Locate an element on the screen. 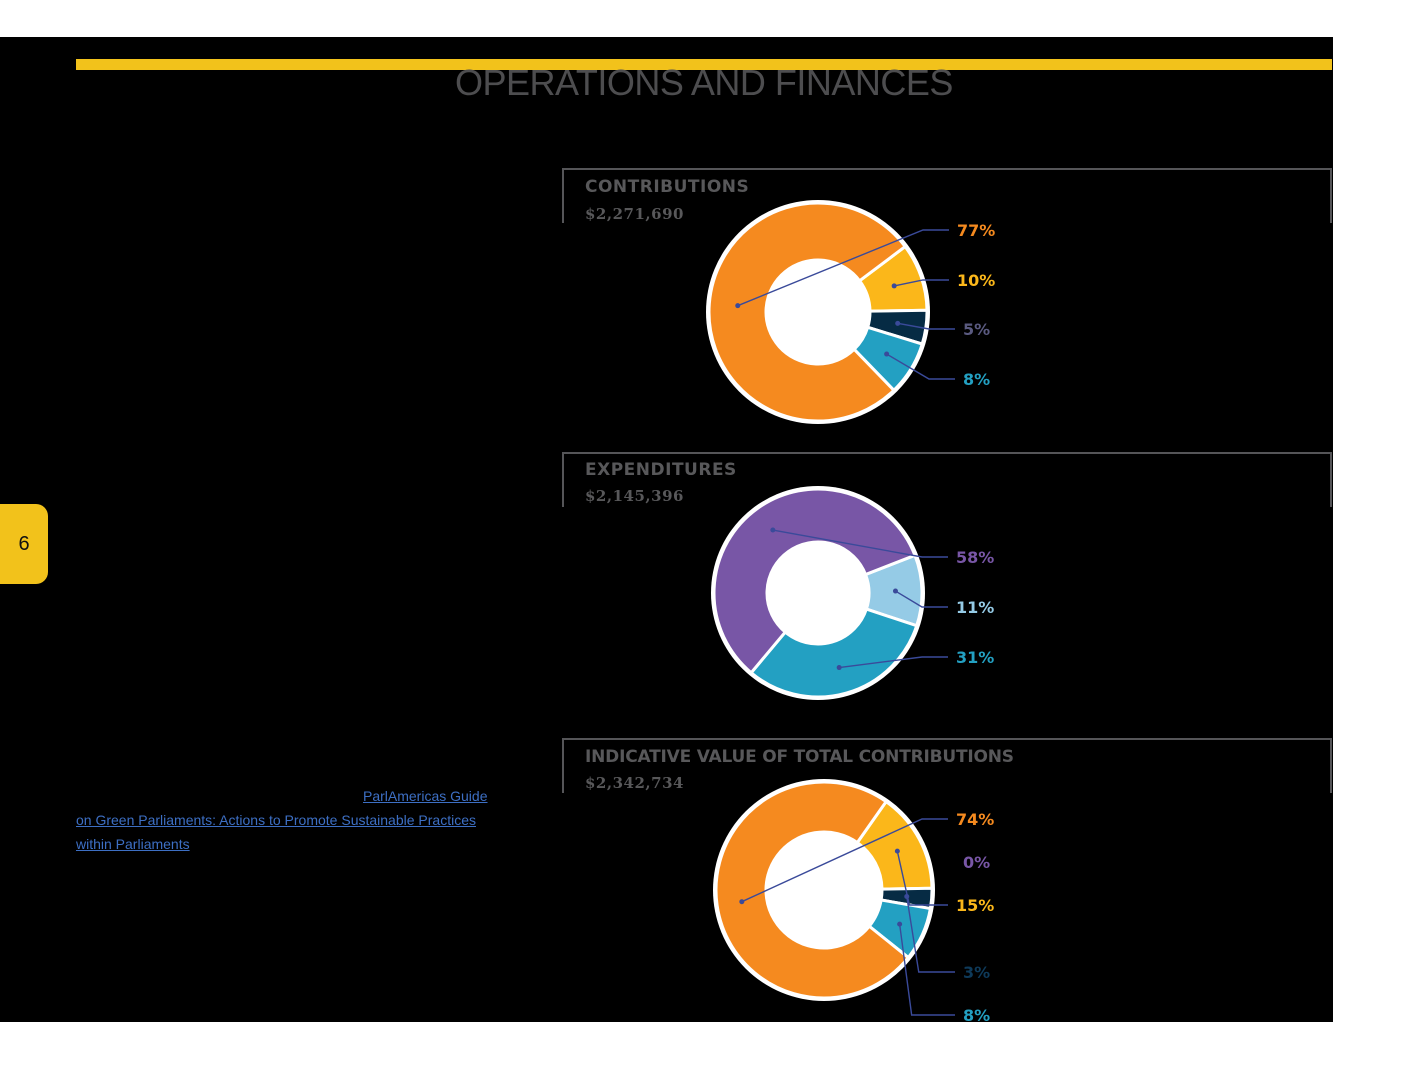 The height and width of the screenshot is (1088, 1408). top-accent-rule is located at coordinates (704, 64).